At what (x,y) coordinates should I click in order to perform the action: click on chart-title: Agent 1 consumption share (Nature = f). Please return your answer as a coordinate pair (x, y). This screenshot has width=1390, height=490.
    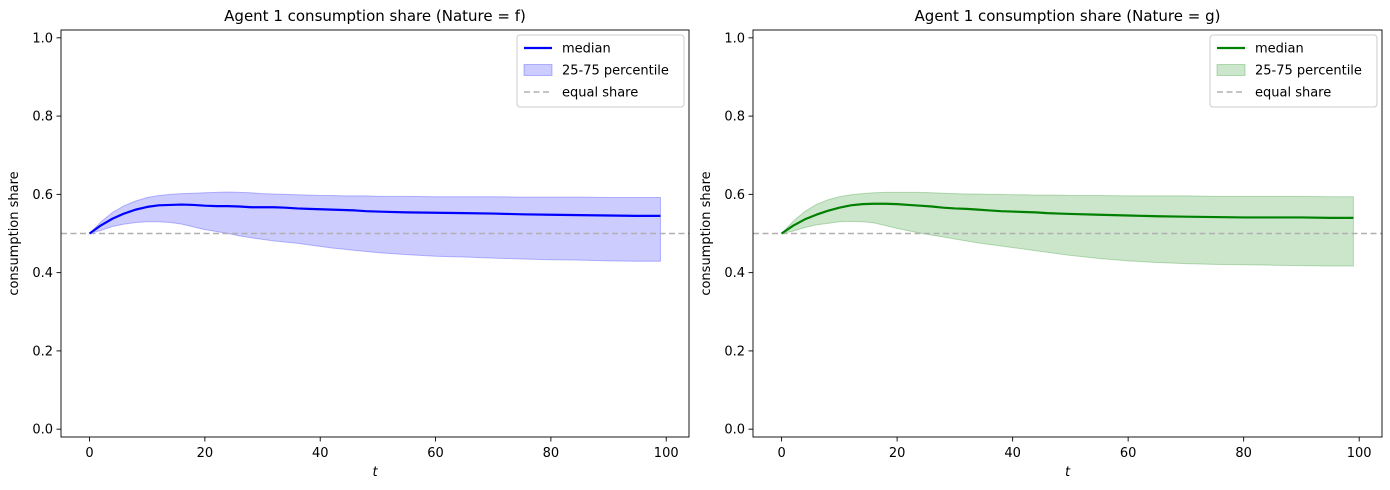
    Looking at the image, I should click on (375, 16).